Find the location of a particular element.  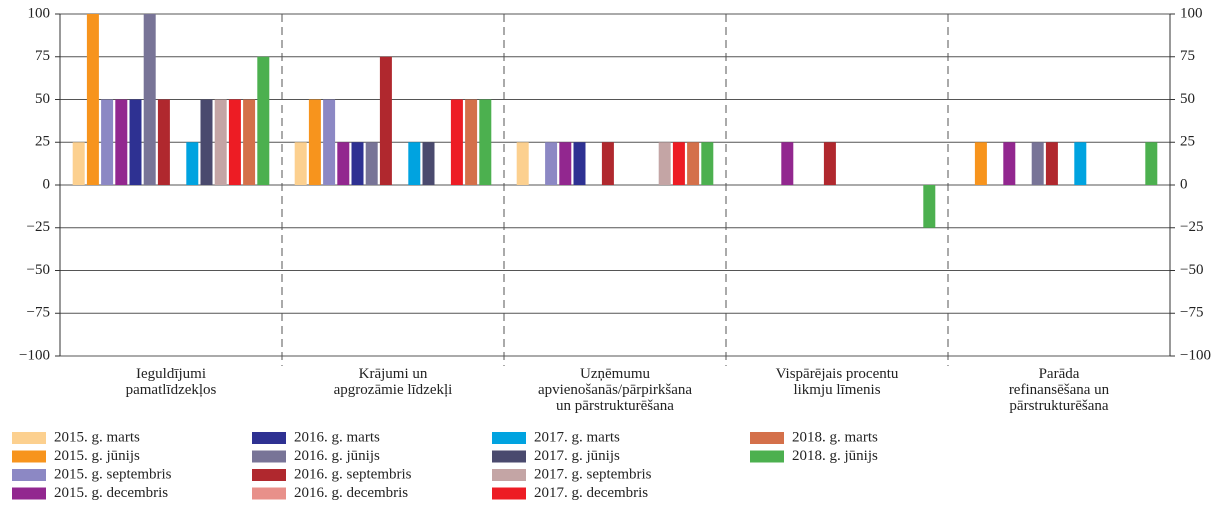

x-tick-label: Ieguldījumi pamatlīdzekļos is located at coordinates (171, 382).